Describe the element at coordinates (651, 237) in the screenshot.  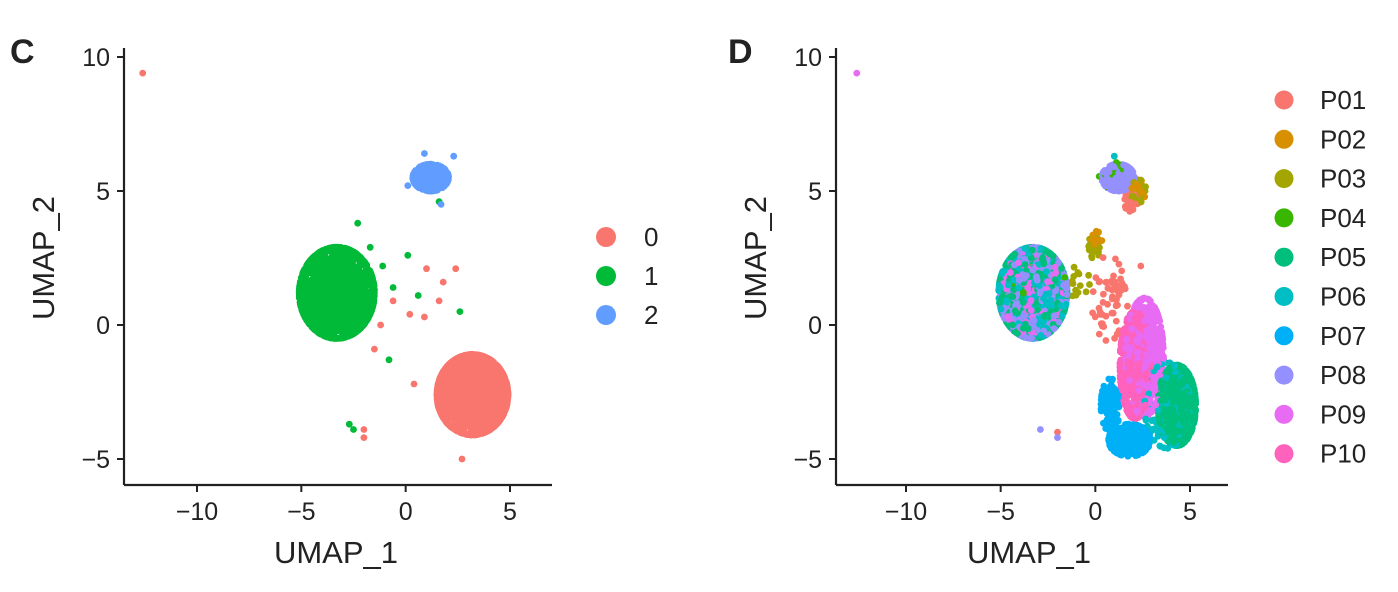
I see `legend-label: 0` at that location.